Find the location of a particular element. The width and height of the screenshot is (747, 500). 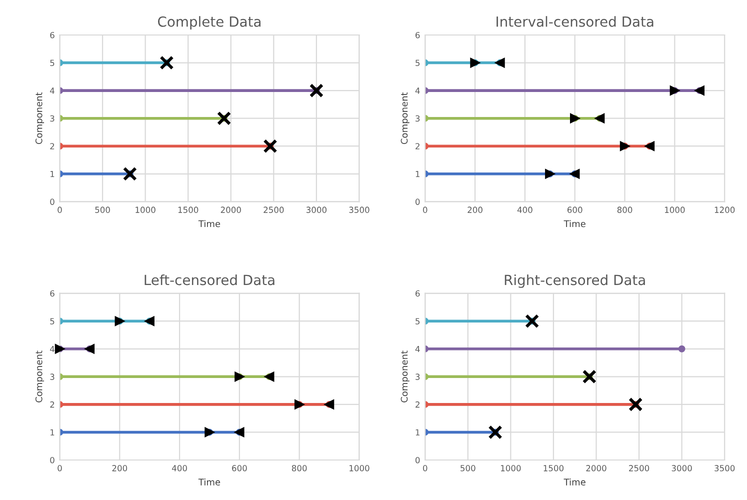

chart-title: Right-censored Data is located at coordinates (574, 281).